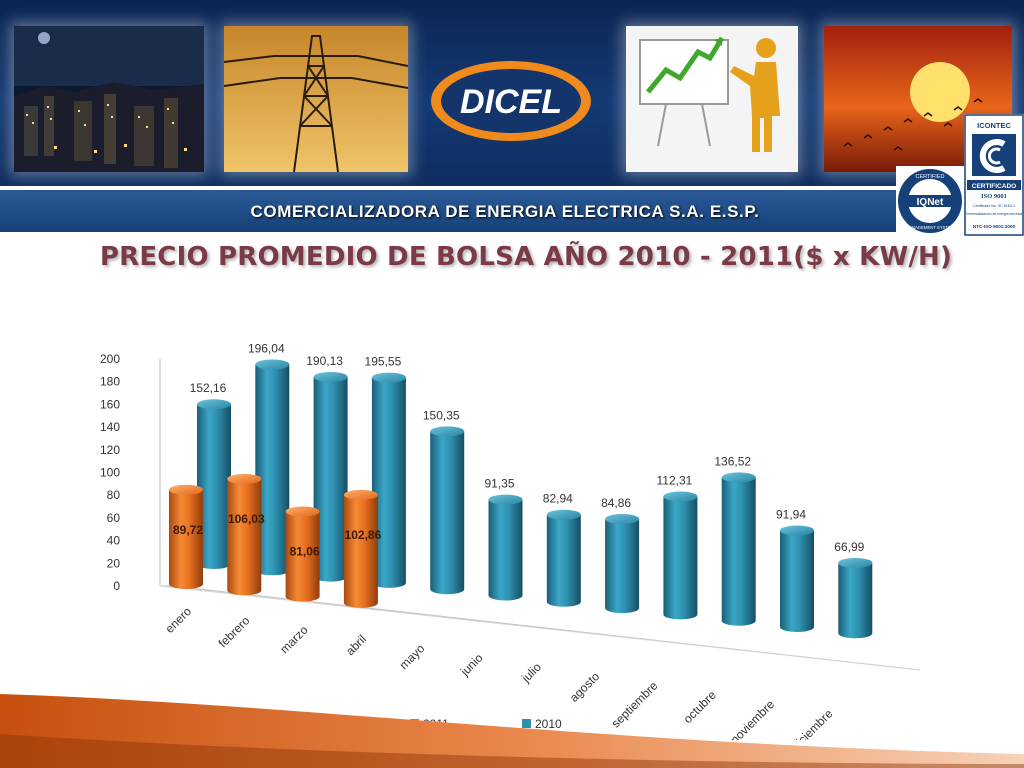  What do you see at coordinates (305, 551) in the screenshot?
I see `data-label-2011: 81,06` at bounding box center [305, 551].